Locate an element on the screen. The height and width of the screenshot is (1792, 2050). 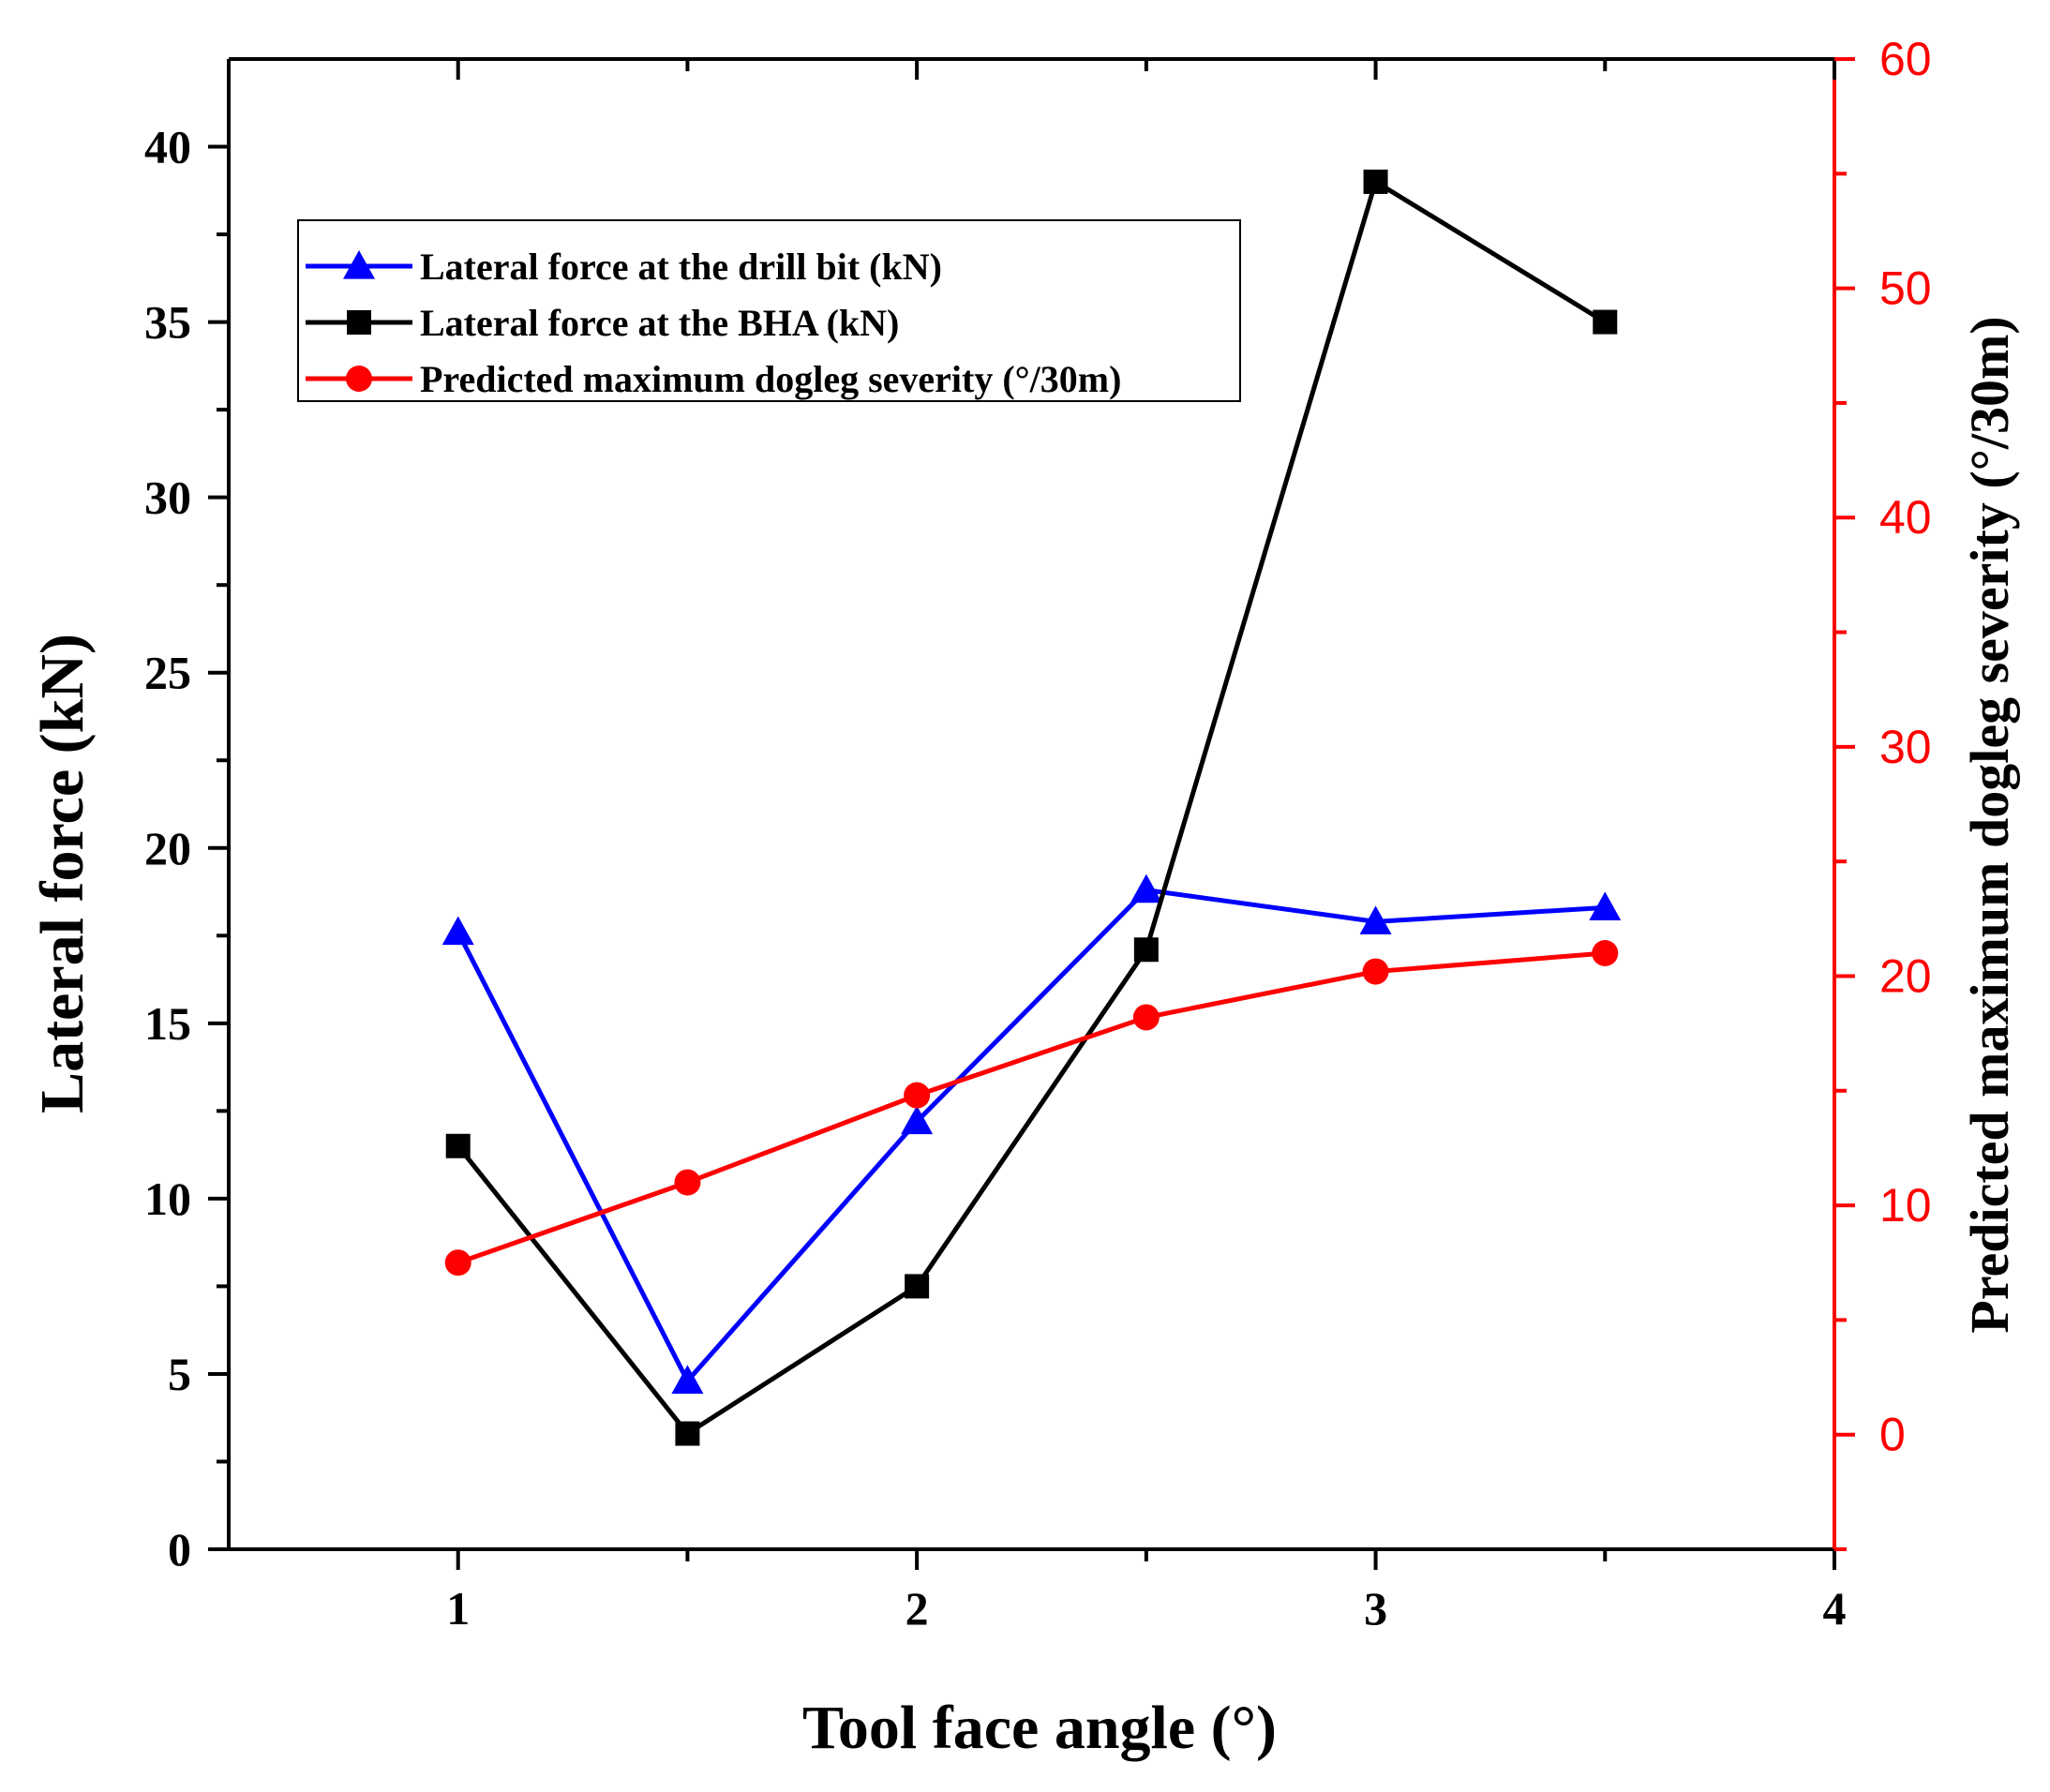
y-tick-label: 30 is located at coordinates (168, 498).